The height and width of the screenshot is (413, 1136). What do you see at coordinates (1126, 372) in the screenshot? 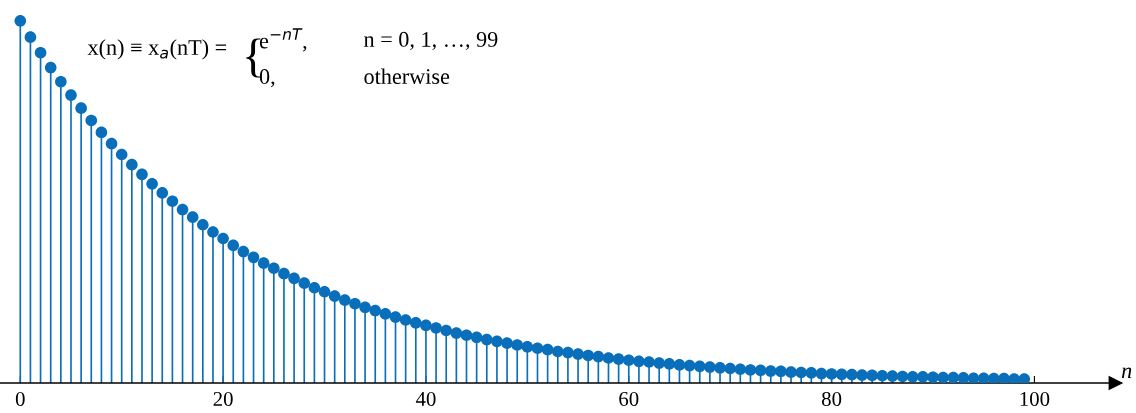
I see `x-axis-title: n` at bounding box center [1126, 372].